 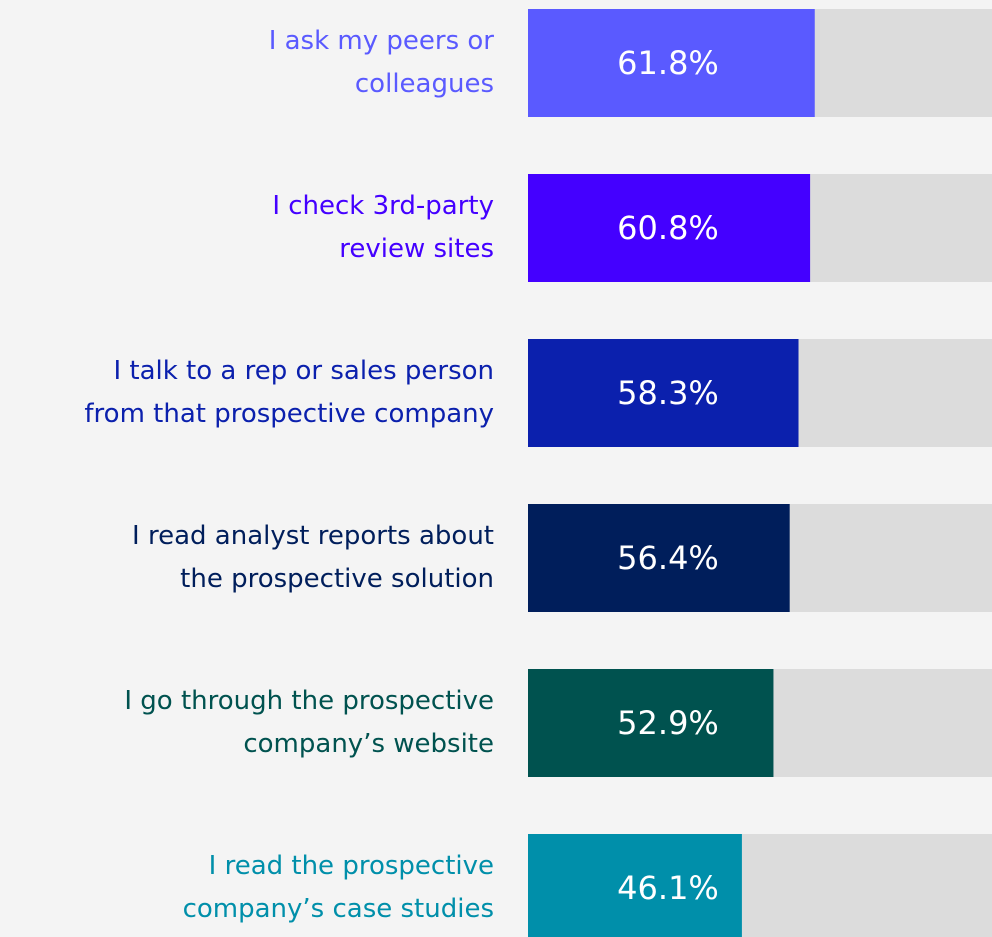 I want to click on category-label: company’s case studies, so click(x=338, y=909).